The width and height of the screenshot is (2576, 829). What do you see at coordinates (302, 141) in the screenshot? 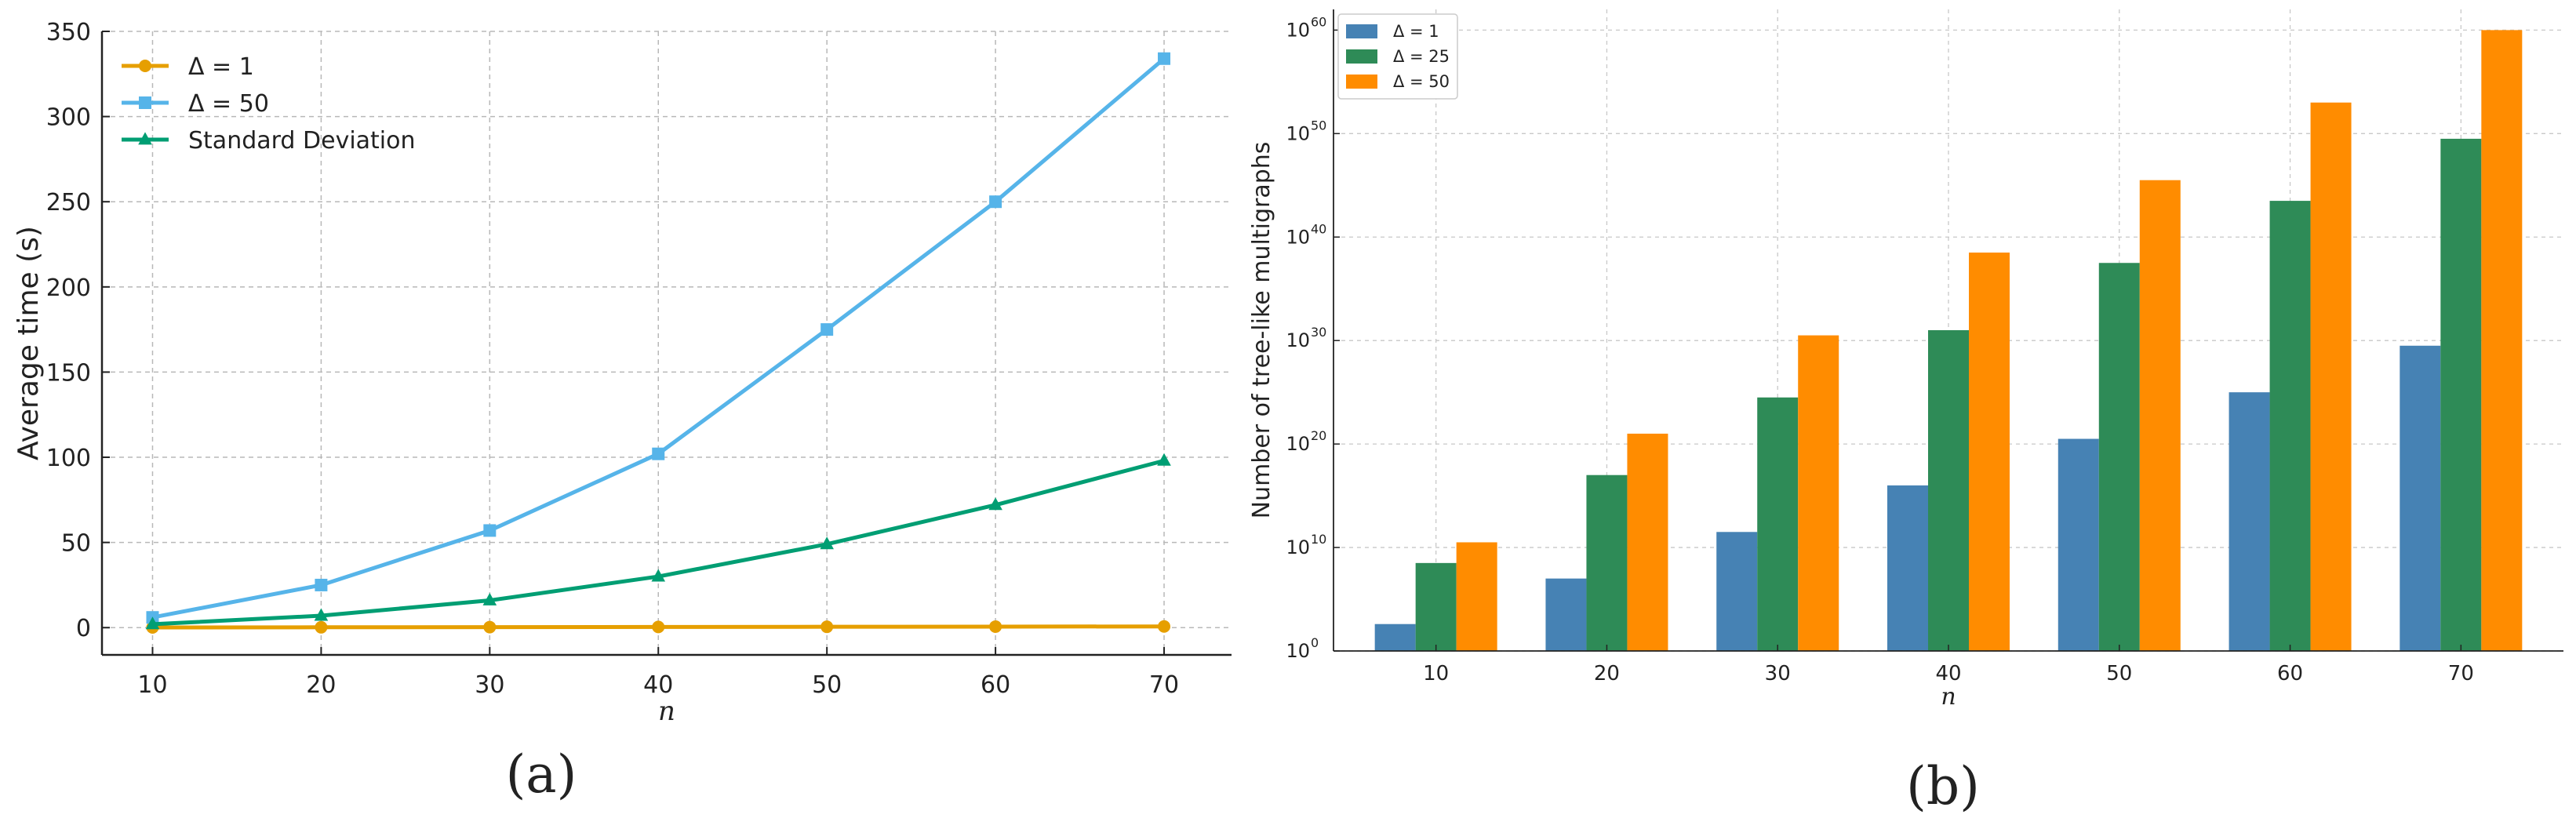
I see `legend-label: Standard Deviation` at bounding box center [302, 141].